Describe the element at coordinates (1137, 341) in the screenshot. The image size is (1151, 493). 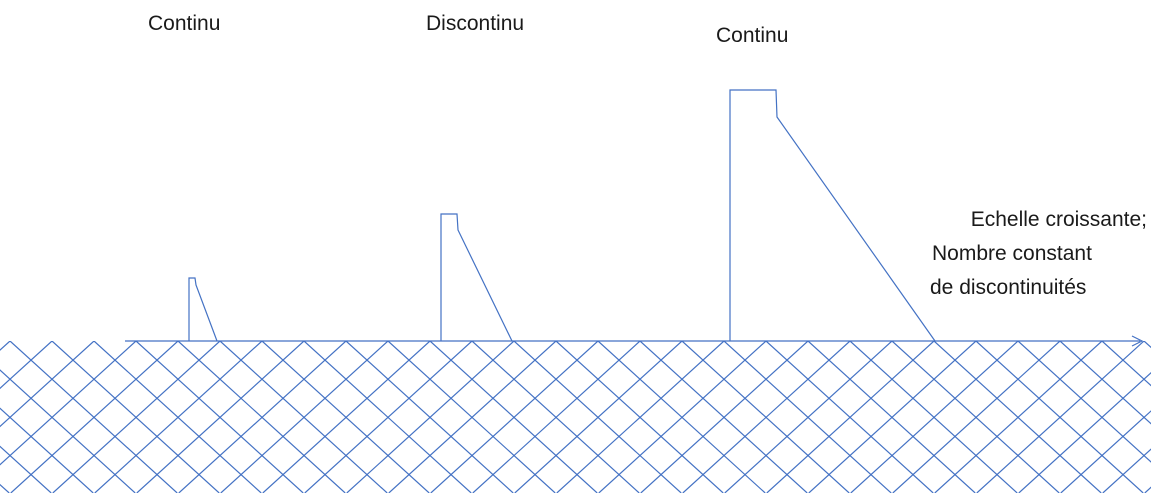
I see `axis-arrowhead` at that location.